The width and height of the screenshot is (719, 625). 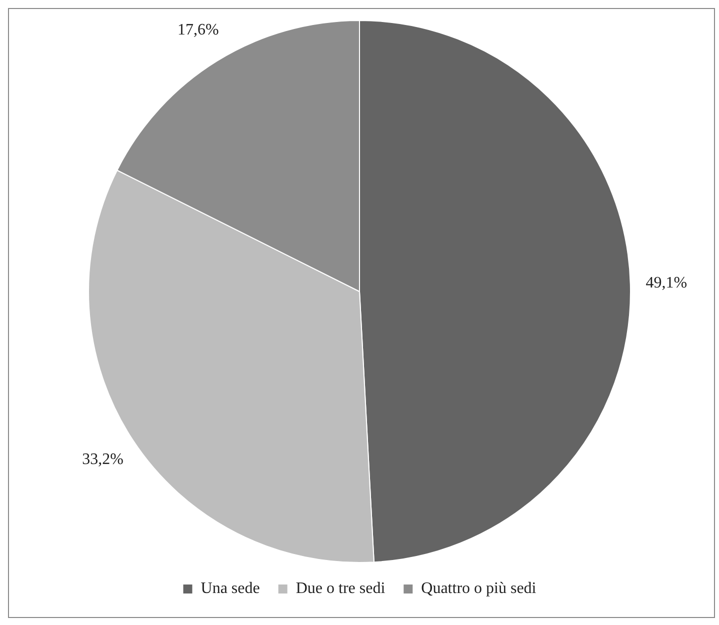 What do you see at coordinates (198, 30) in the screenshot?
I see `data-label: 17,6%` at bounding box center [198, 30].